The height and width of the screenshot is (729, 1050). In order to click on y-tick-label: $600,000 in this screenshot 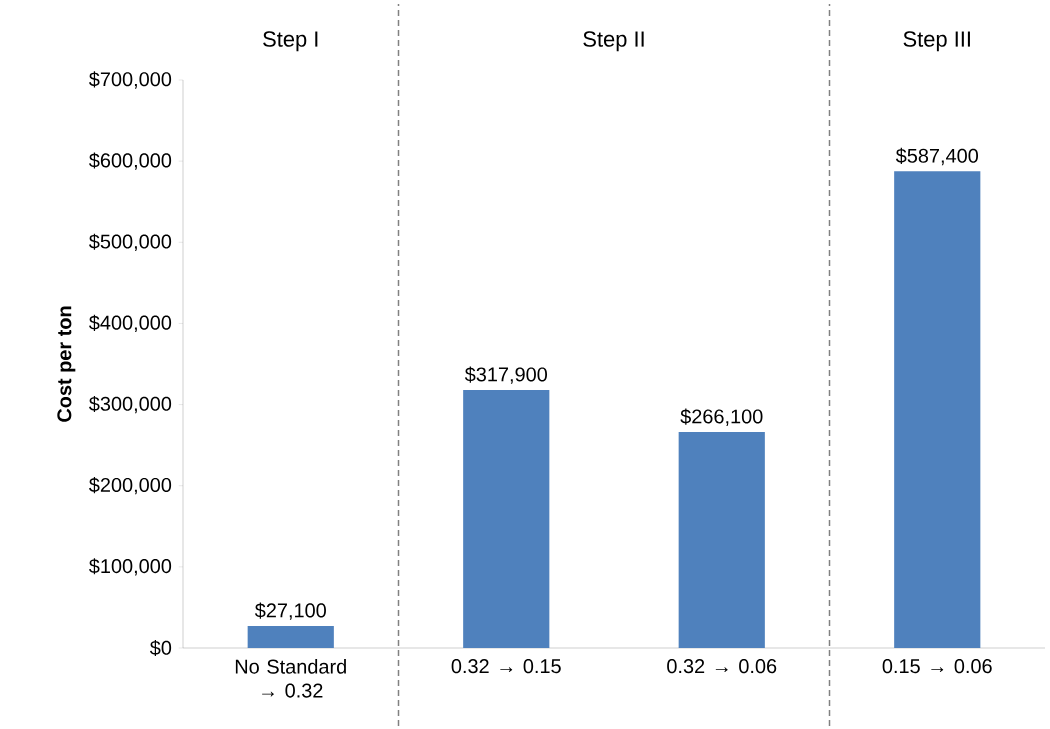, I will do `click(130, 161)`.